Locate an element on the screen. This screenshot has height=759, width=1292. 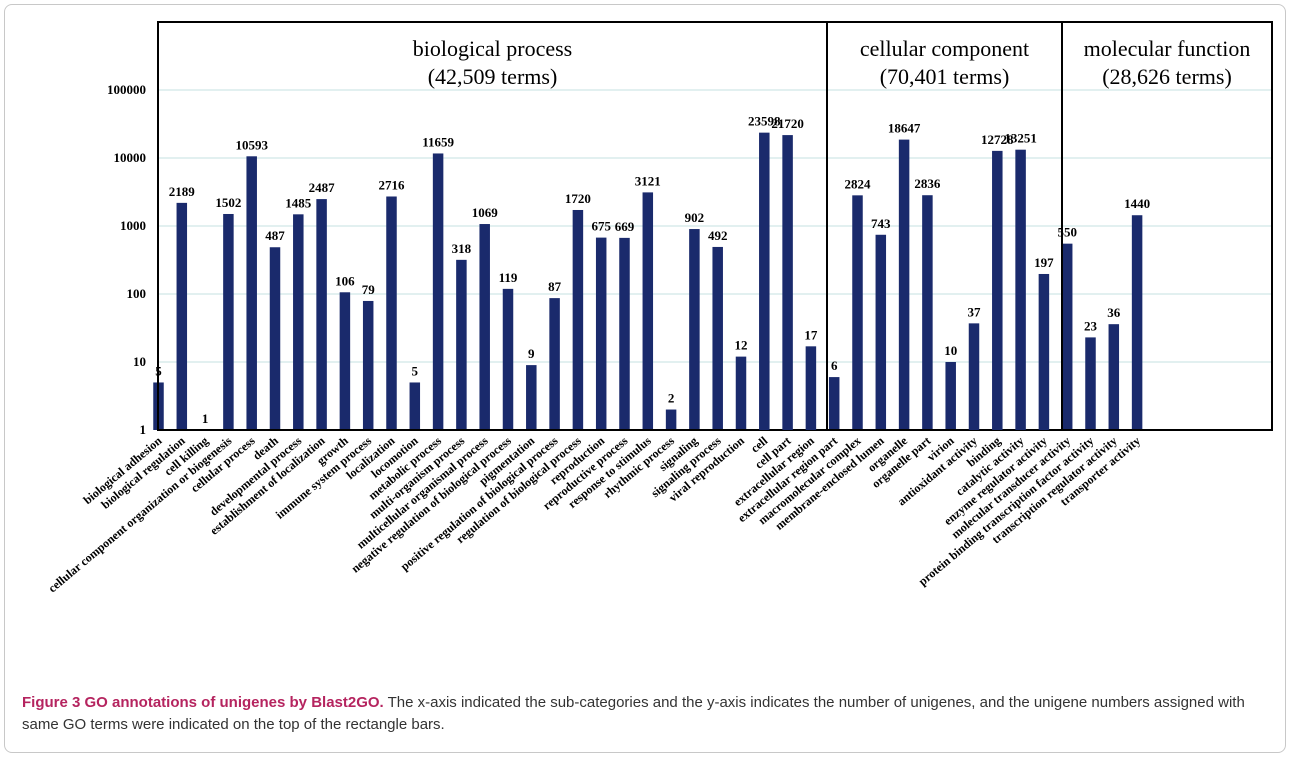
bar-value-label: 1 is located at coordinates (205, 418).